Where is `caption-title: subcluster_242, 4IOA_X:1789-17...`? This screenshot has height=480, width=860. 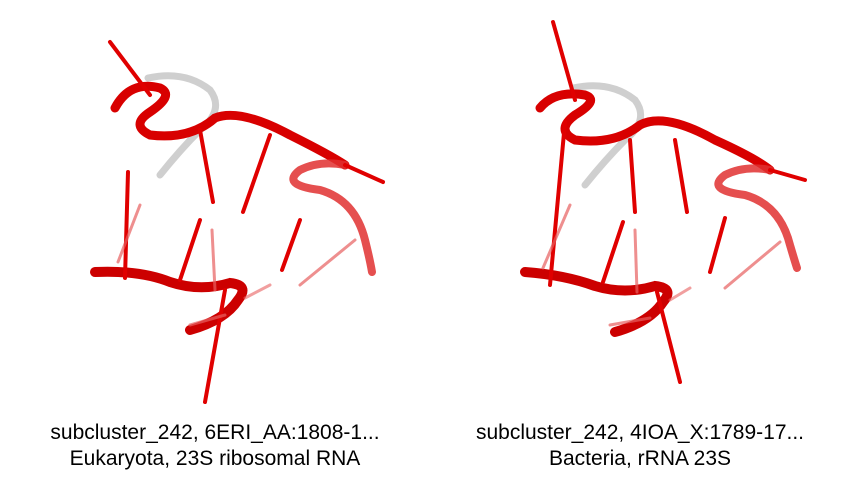
caption-title: subcluster_242, 4IOA_X:1789-17... is located at coordinates (640, 432).